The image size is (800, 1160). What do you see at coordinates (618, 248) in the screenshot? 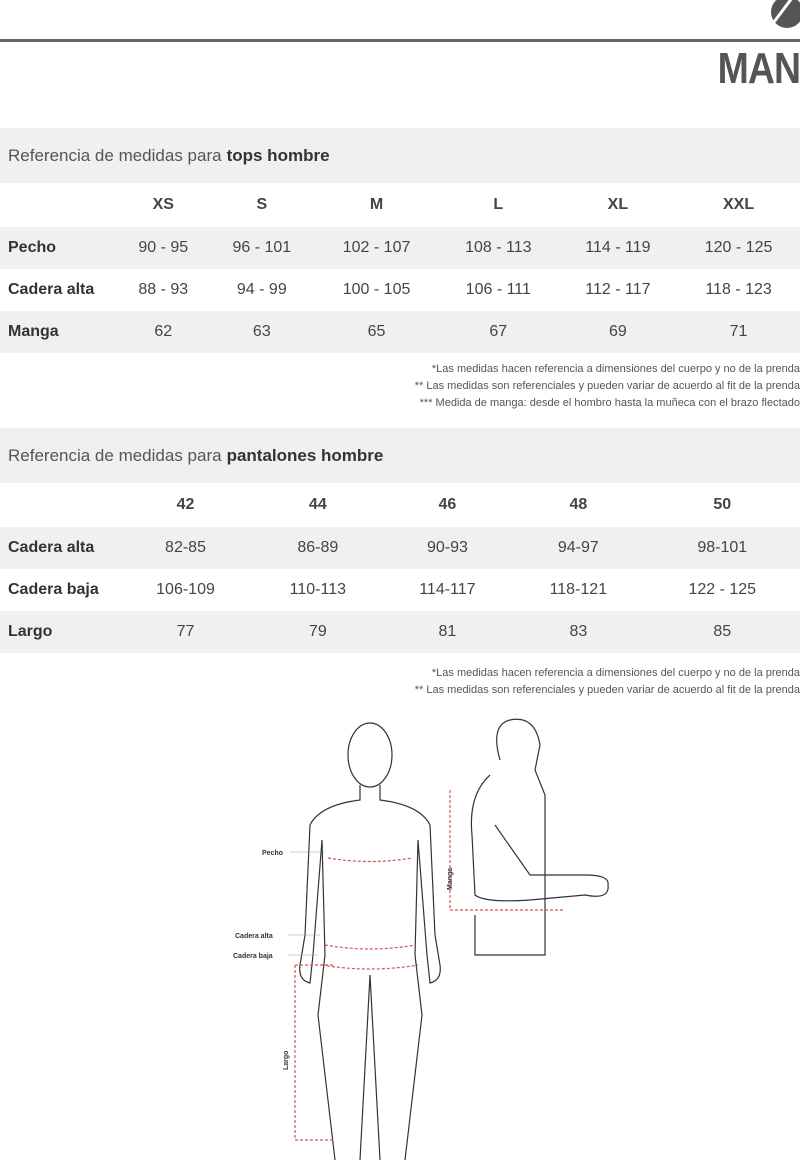
I see `cell: 114 - 119` at bounding box center [618, 248].